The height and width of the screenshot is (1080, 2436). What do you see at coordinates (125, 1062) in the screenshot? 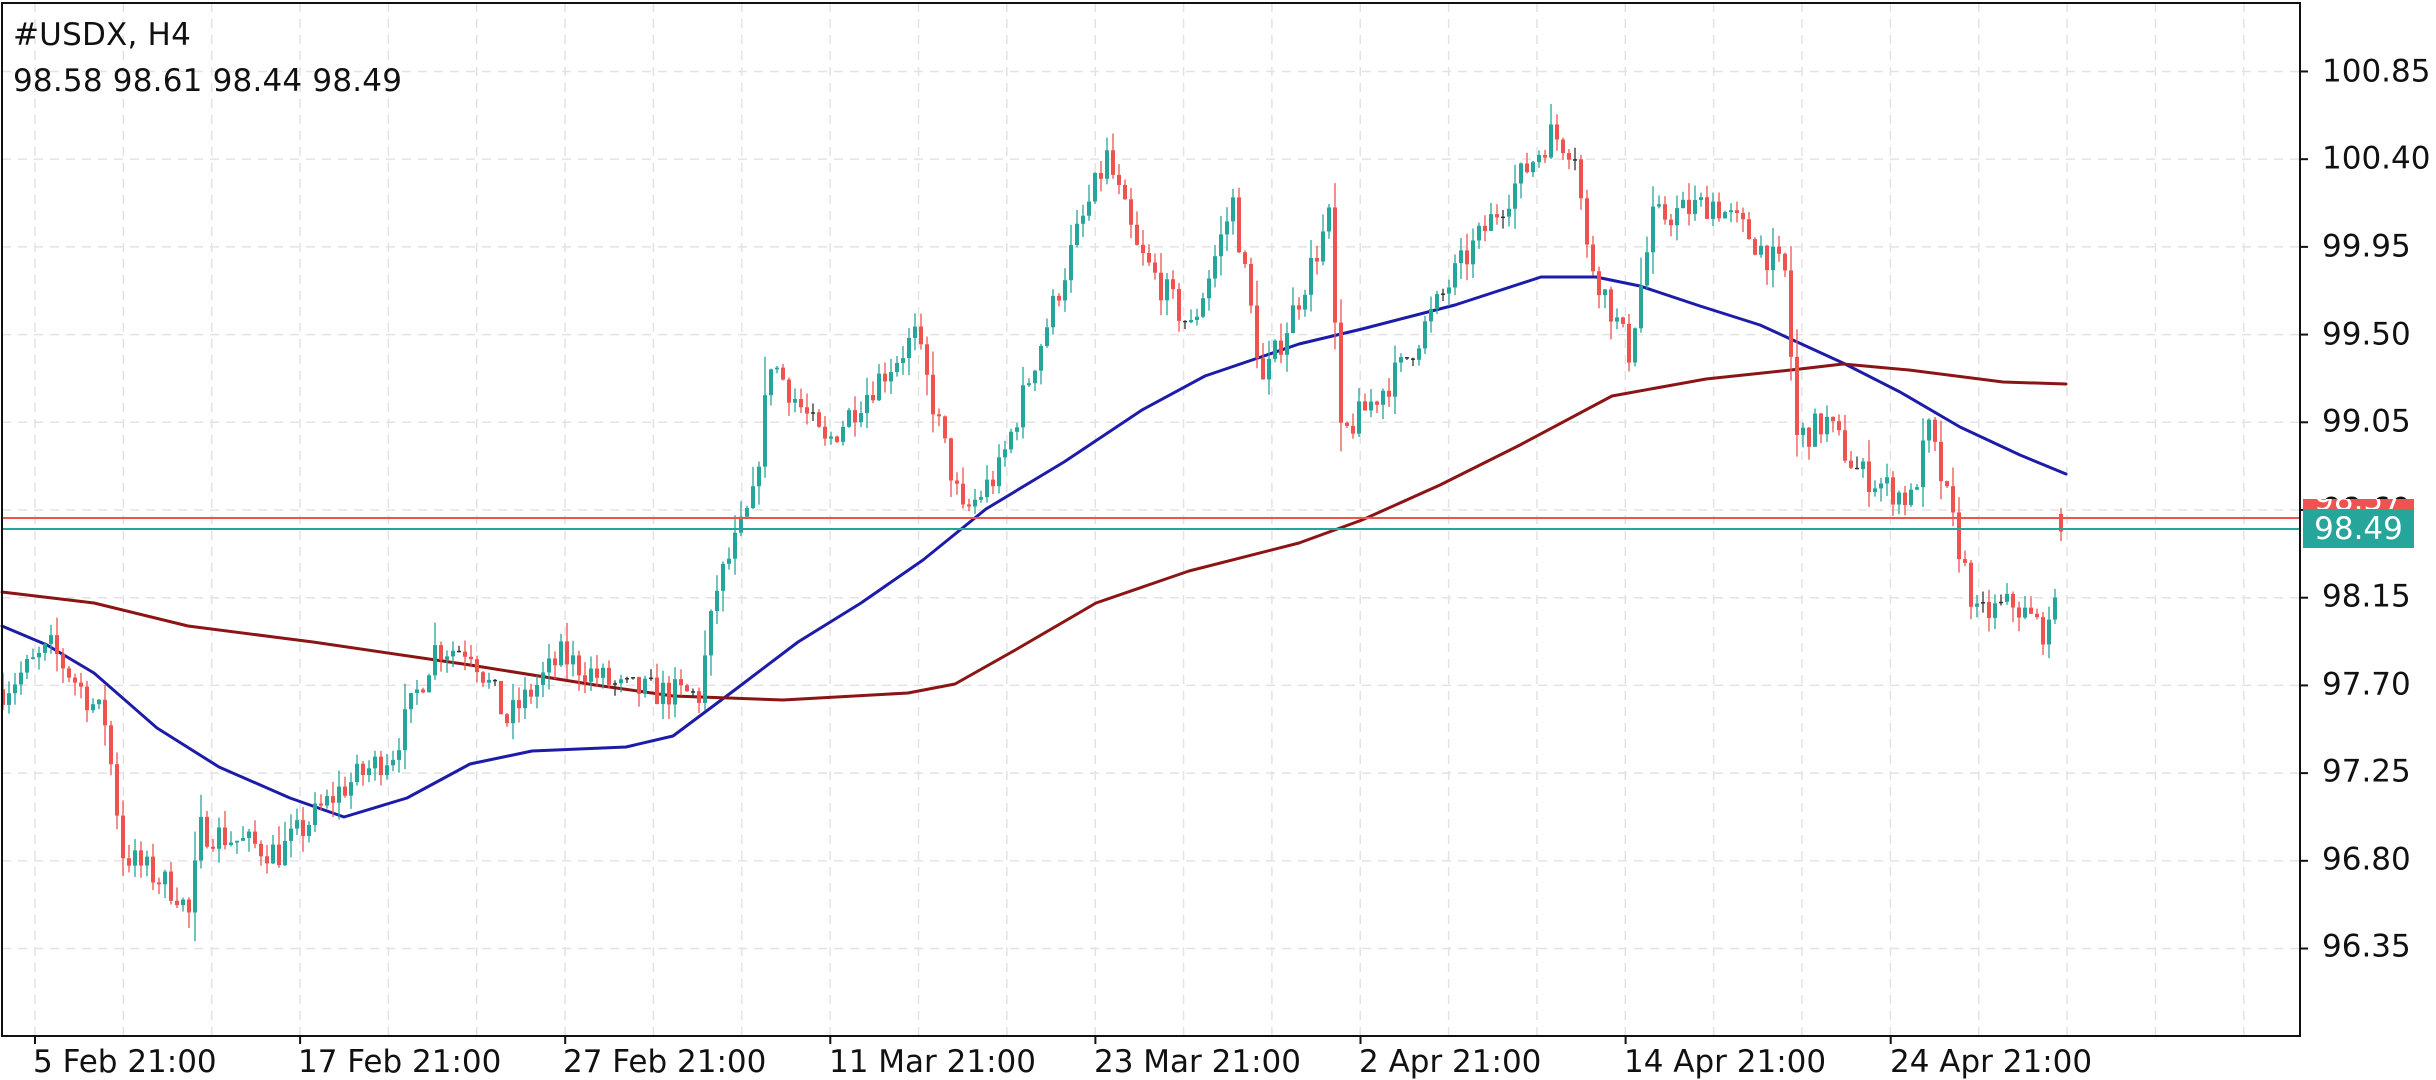
I see `time-tick-label: 5 Feb 21:00` at bounding box center [125, 1062].